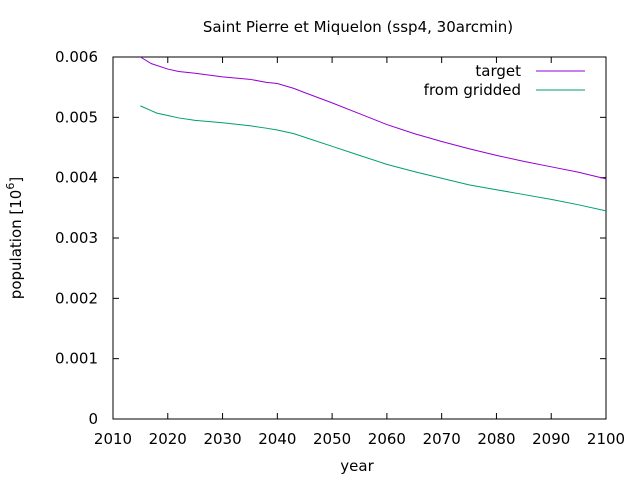  Describe the element at coordinates (222, 439) in the screenshot. I see `x-tick-label: 2030` at that location.